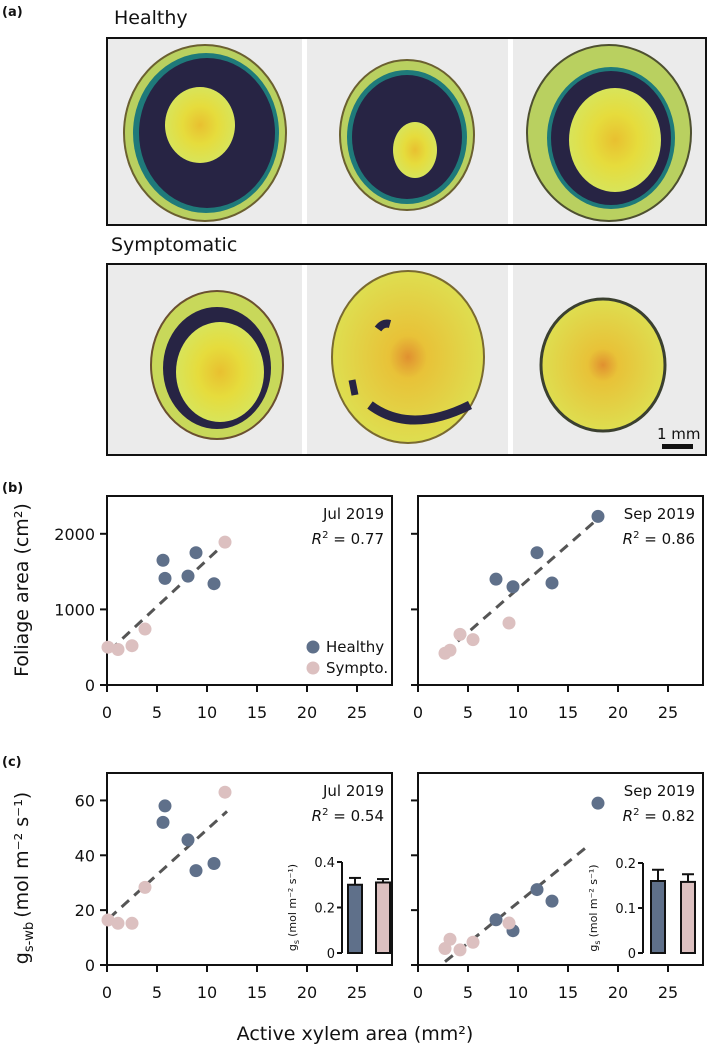  Describe the element at coordinates (632, 954) in the screenshot. I see `inset-y-tick-label: 0` at that location.